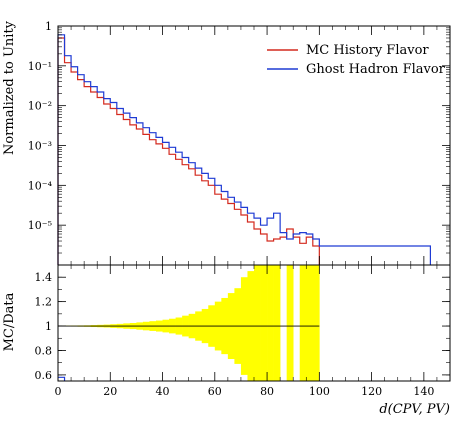  What do you see at coordinates (163, 391) in the screenshot?
I see `x-tick-label: 40` at bounding box center [163, 391].